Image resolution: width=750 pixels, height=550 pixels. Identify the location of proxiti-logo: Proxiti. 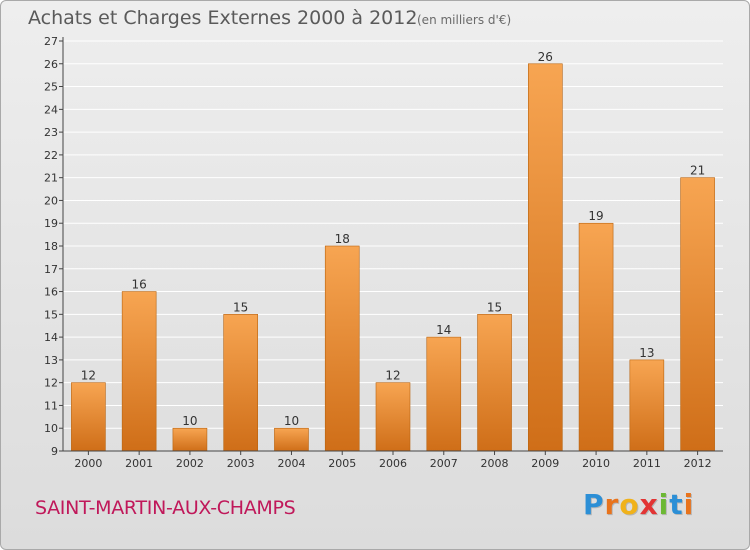
(638, 504).